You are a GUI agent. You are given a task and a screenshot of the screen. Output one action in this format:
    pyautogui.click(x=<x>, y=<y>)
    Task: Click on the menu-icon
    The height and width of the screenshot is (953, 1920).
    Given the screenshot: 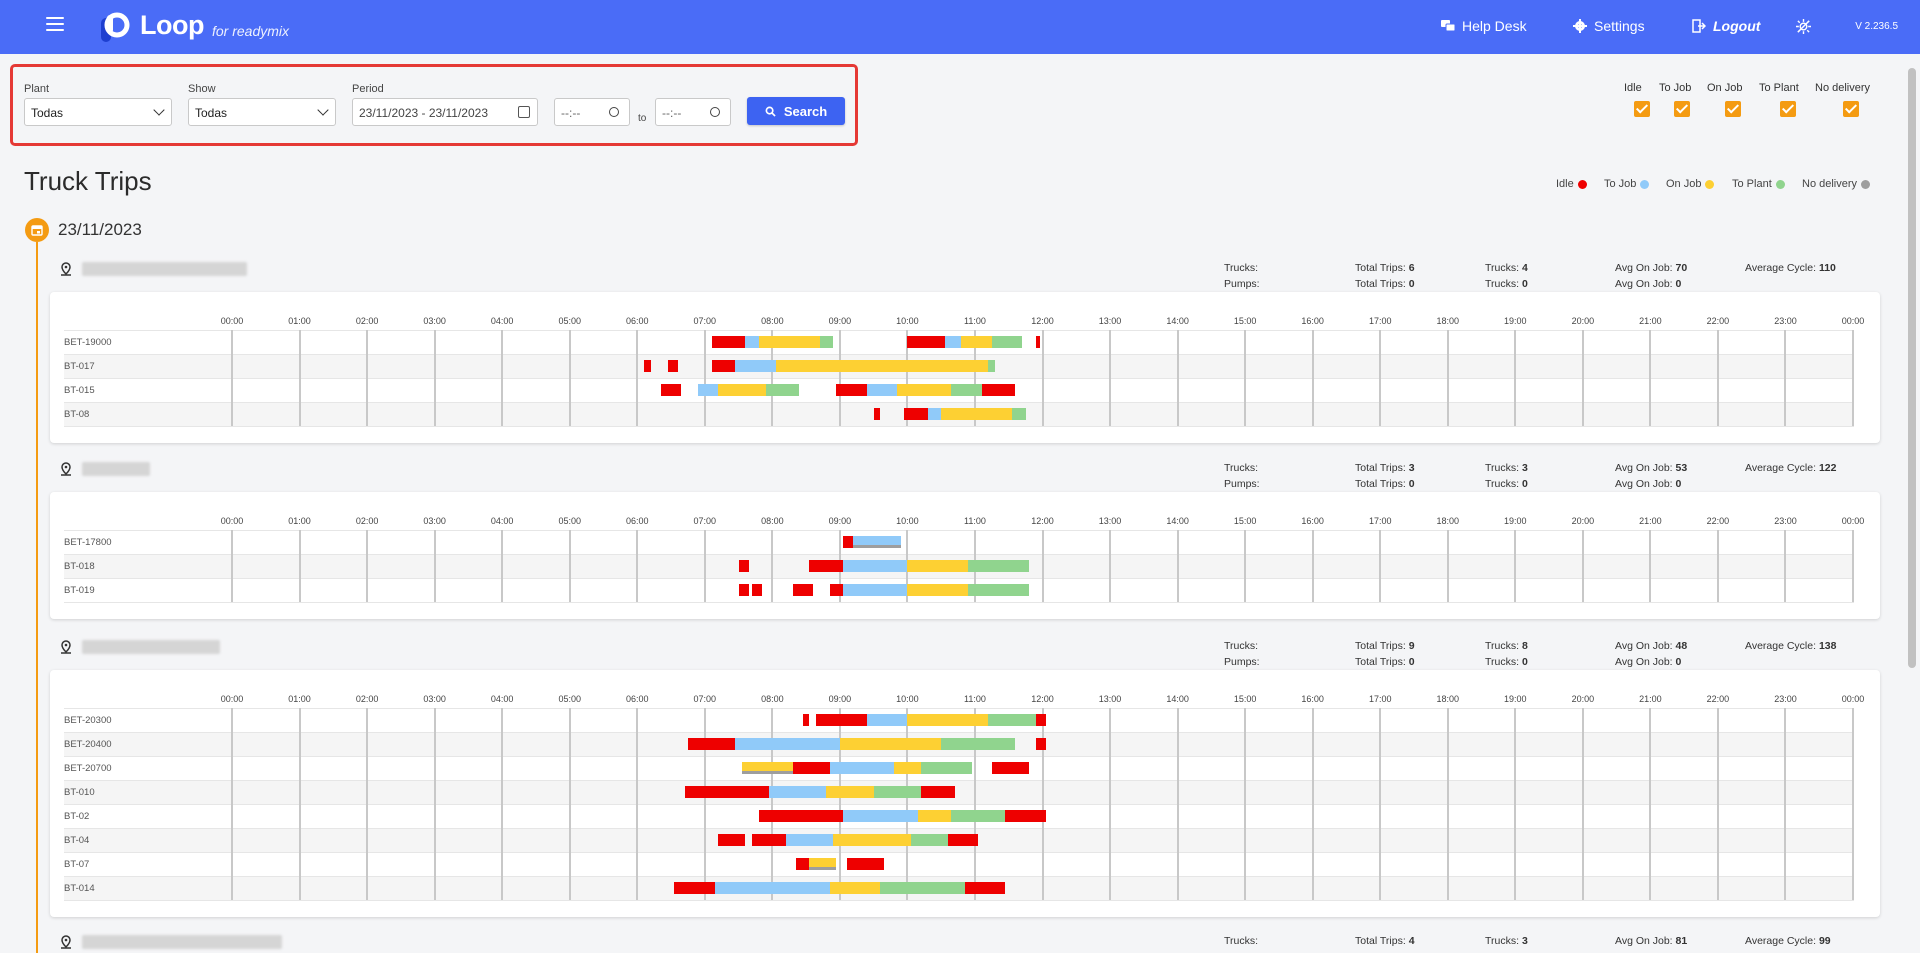 What is the action you would take?
    pyautogui.click(x=55, y=24)
    